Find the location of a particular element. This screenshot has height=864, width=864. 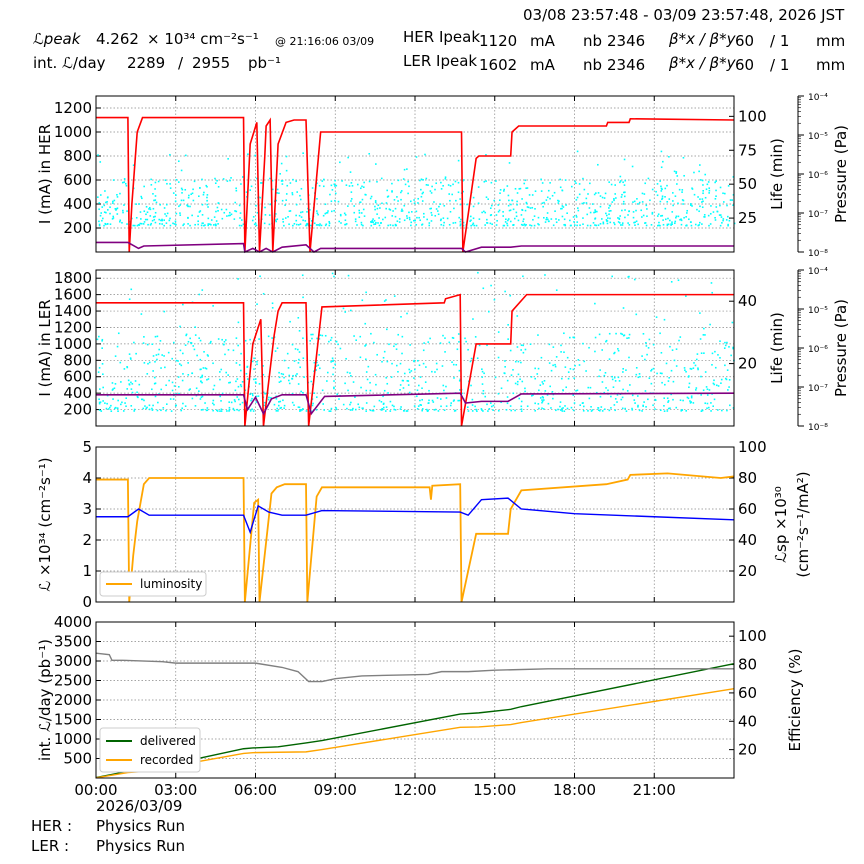

intl-value1: 2289 is located at coordinates (146, 63).